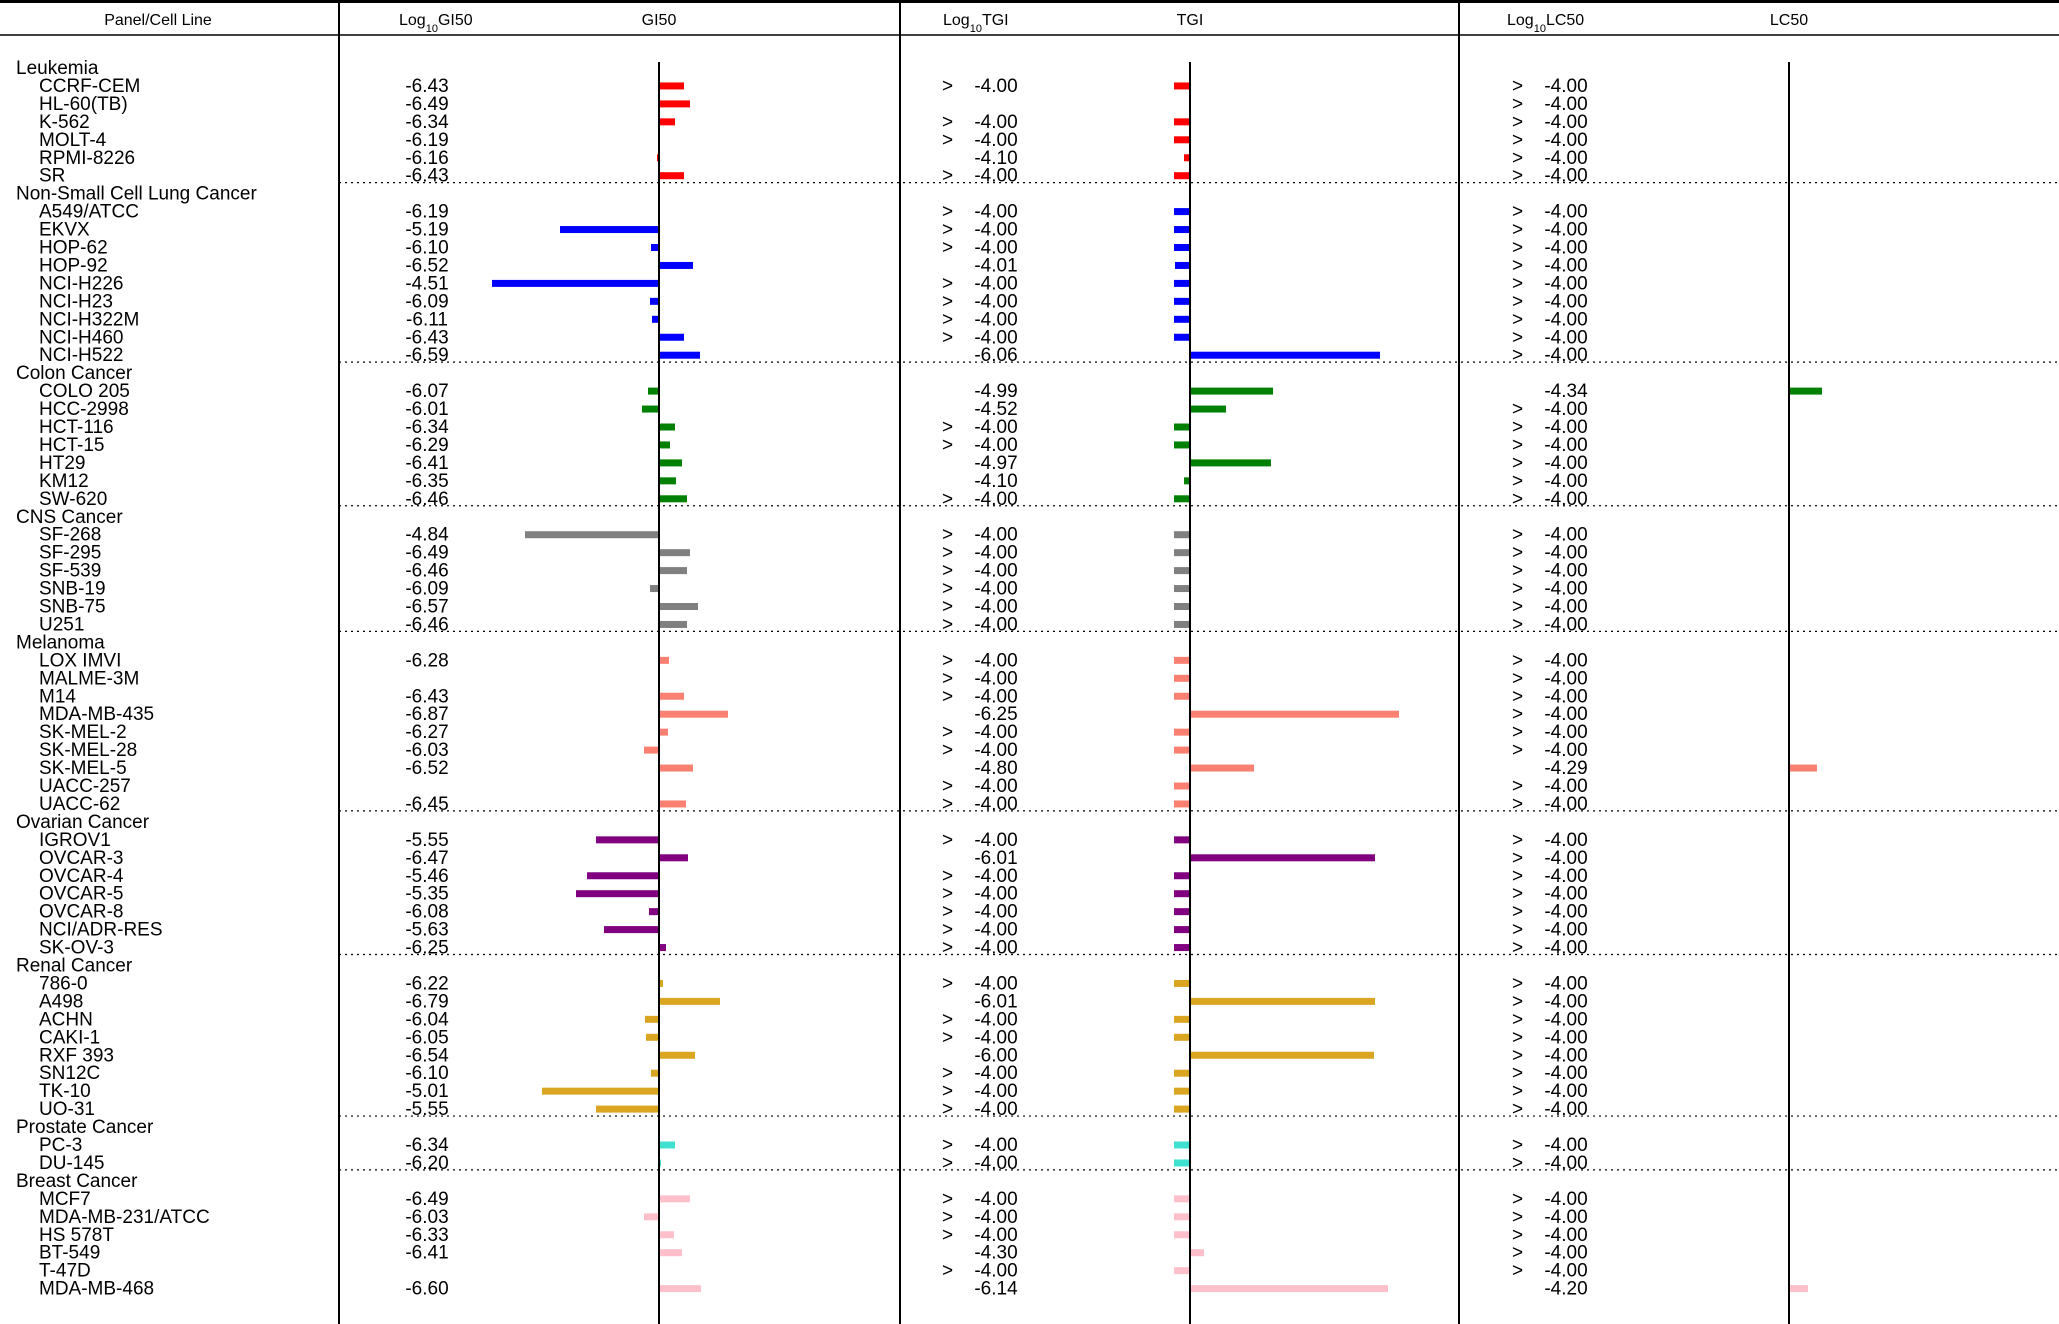  I want to click on gi50-value: -6.45, so click(426, 804).